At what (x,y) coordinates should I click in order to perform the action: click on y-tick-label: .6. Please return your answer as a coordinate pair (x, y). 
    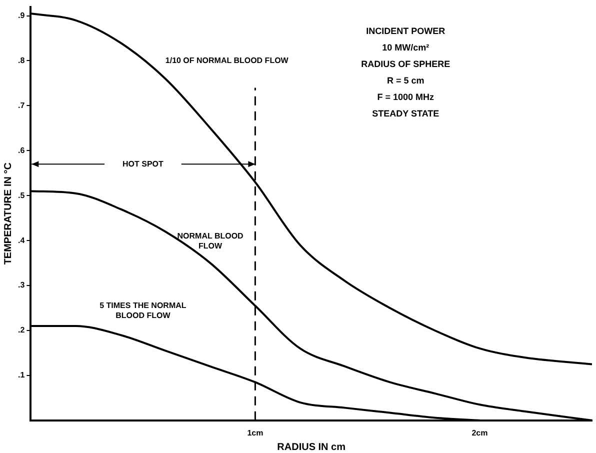
    Looking at the image, I should click on (22, 150).